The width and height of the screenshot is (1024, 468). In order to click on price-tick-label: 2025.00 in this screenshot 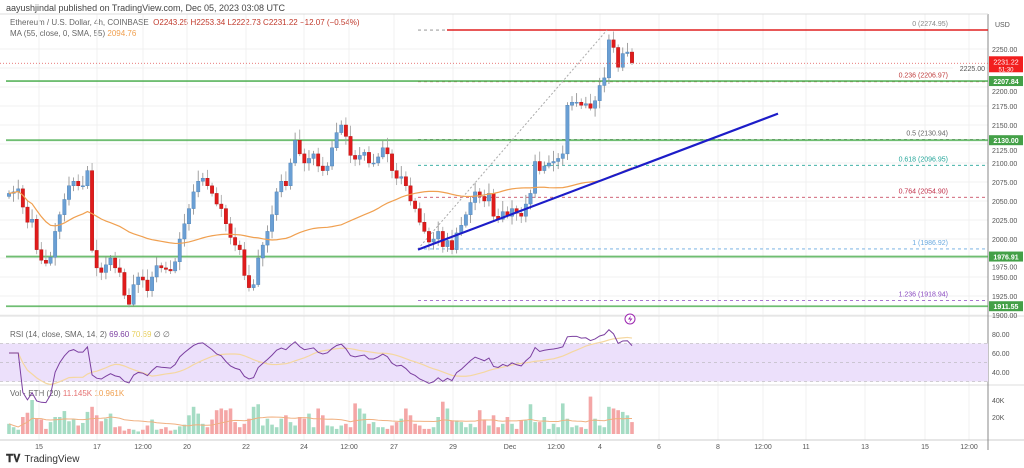, I will do `click(1004, 221)`.